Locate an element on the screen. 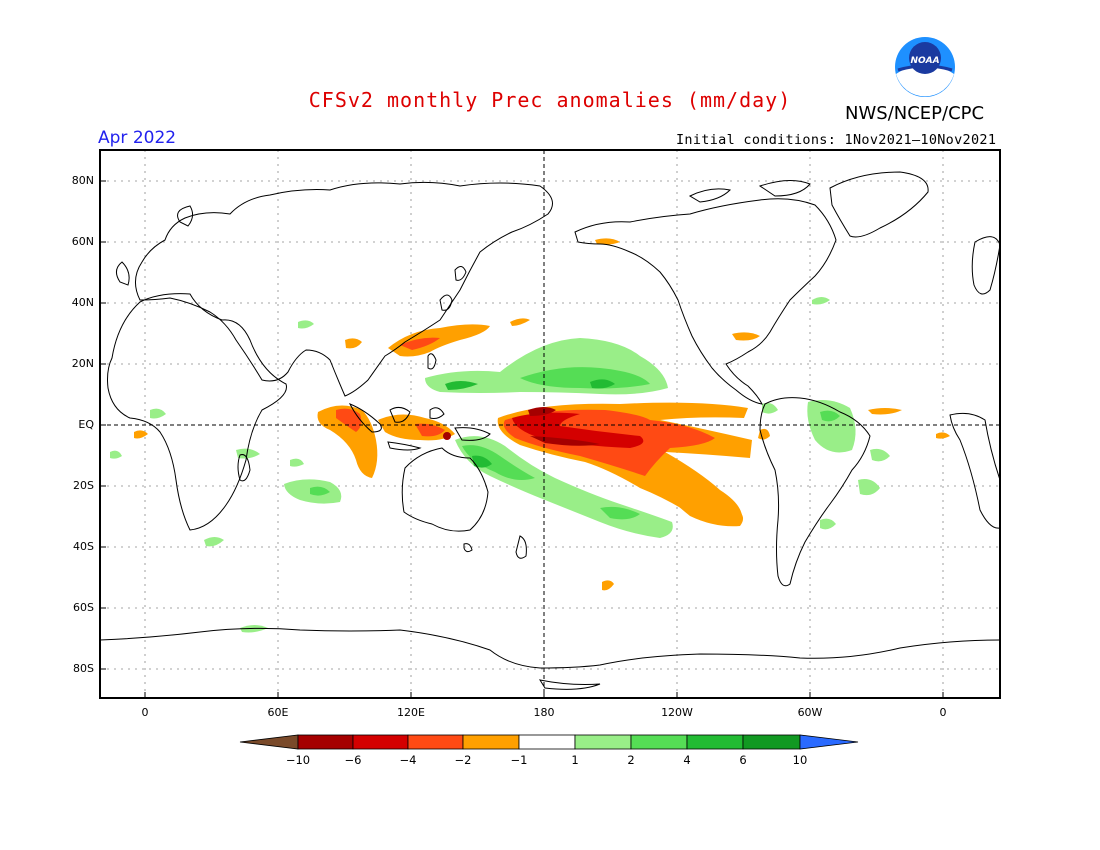 Image resolution: width=1100 pixels, height=850 pixels. dry-anomaly-maritime-core is located at coordinates (430, 430).